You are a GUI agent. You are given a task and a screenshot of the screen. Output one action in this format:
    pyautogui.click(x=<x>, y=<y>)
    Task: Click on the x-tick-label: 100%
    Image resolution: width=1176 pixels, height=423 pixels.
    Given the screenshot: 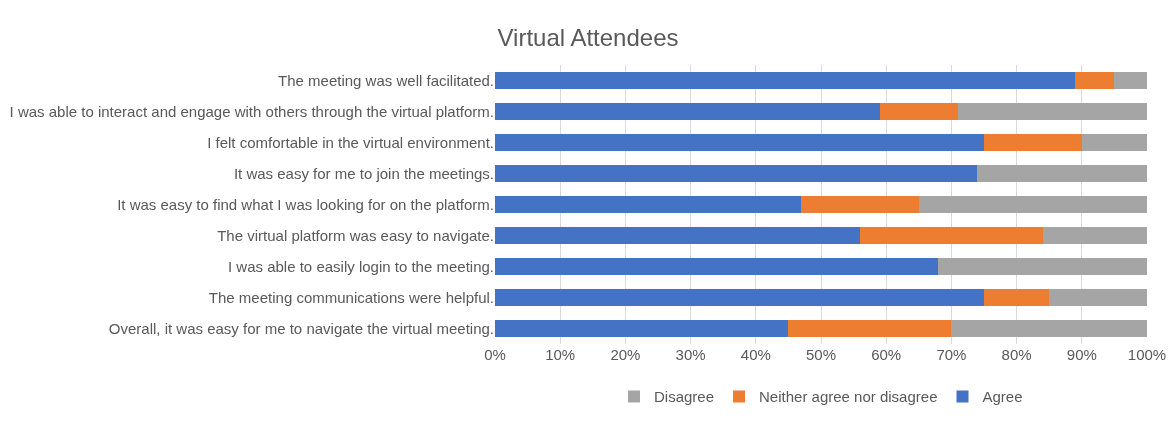 What is the action you would take?
    pyautogui.click(x=1147, y=354)
    